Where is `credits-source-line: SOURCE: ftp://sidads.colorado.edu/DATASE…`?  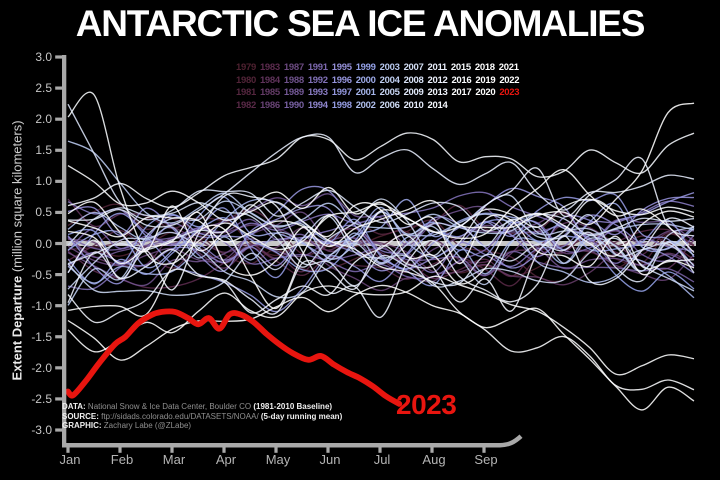 credits-source-line: SOURCE: ftp://sidads.colorado.edu/DATASE… is located at coordinates (202, 417).